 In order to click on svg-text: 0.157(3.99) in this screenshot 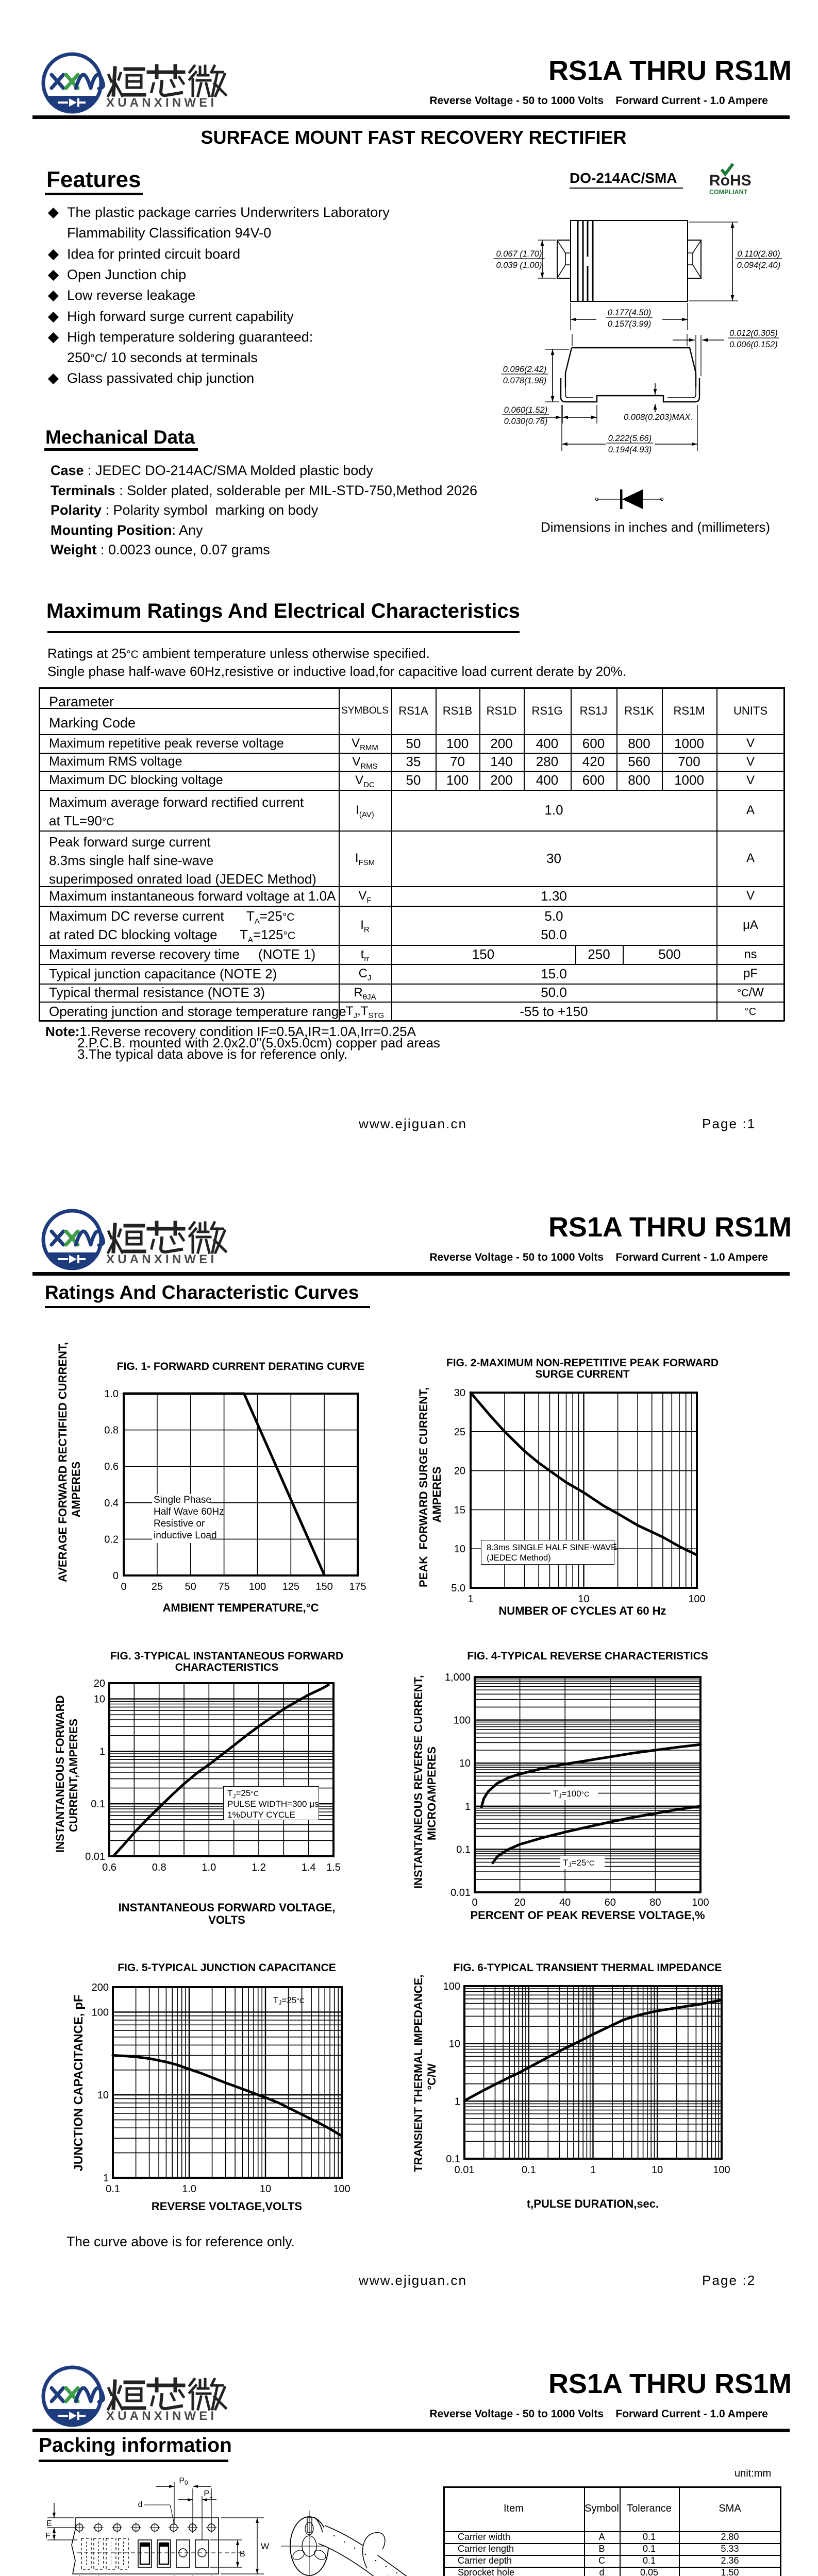, I will do `click(629, 324)`.